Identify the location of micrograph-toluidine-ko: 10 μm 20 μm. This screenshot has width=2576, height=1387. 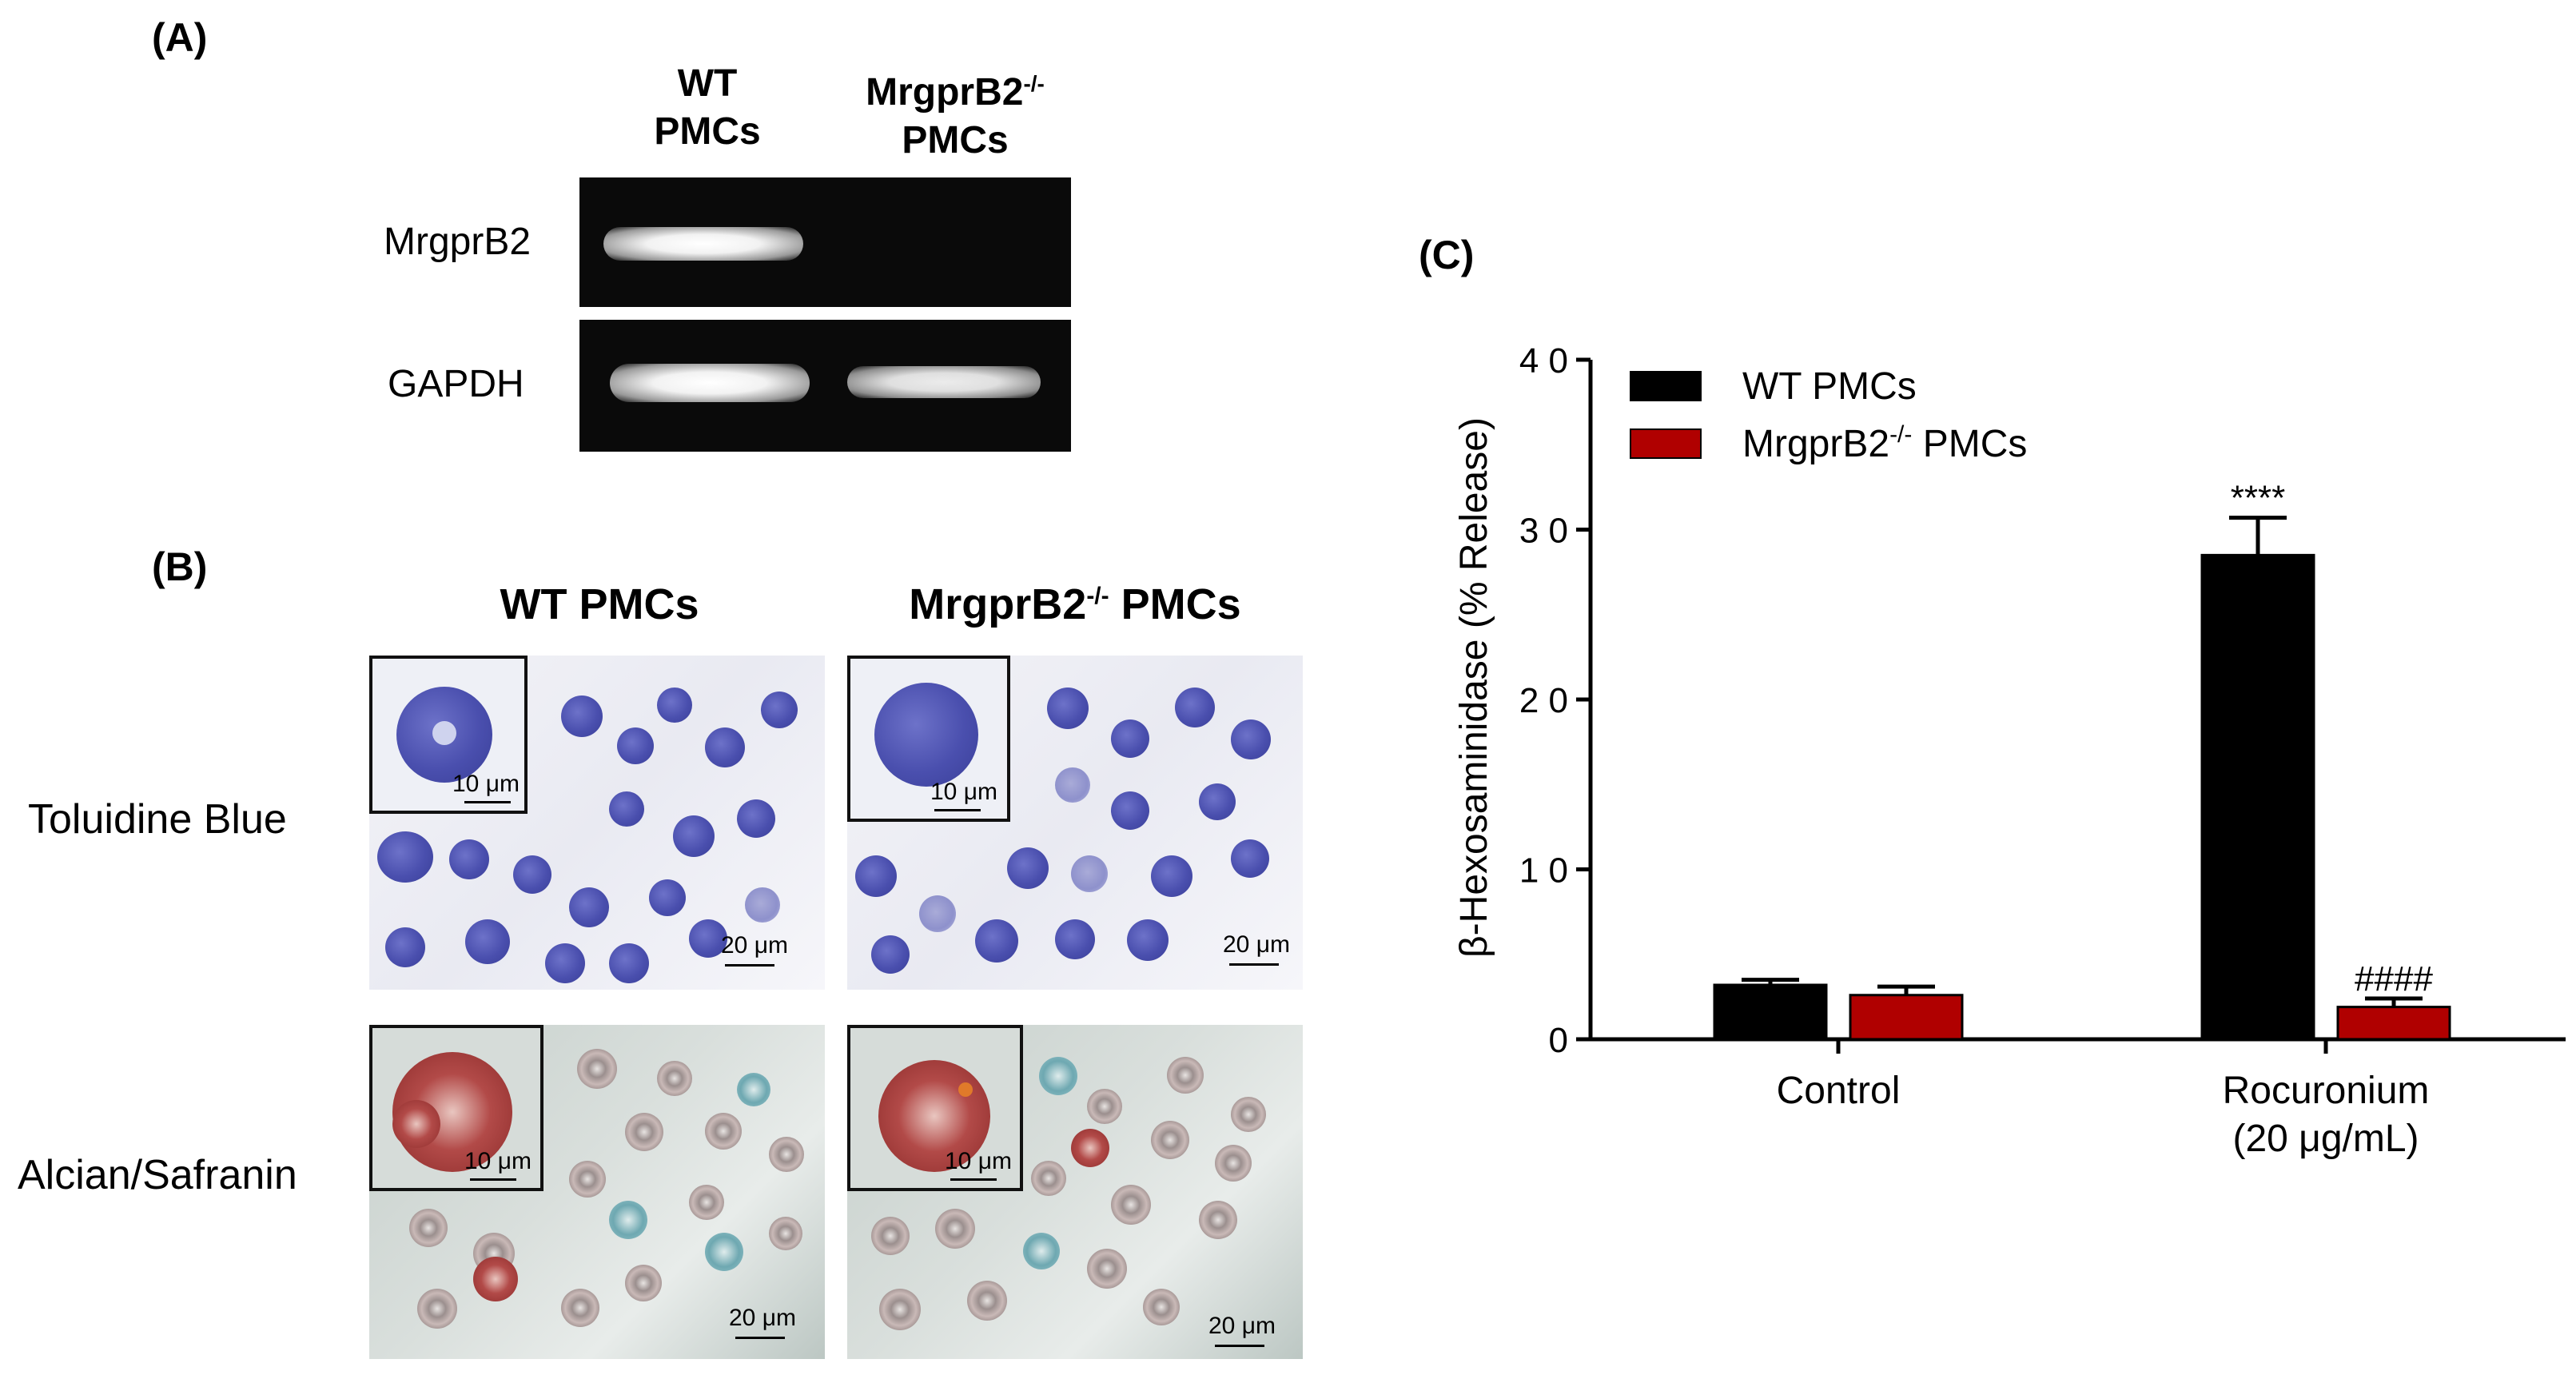
(1075, 823).